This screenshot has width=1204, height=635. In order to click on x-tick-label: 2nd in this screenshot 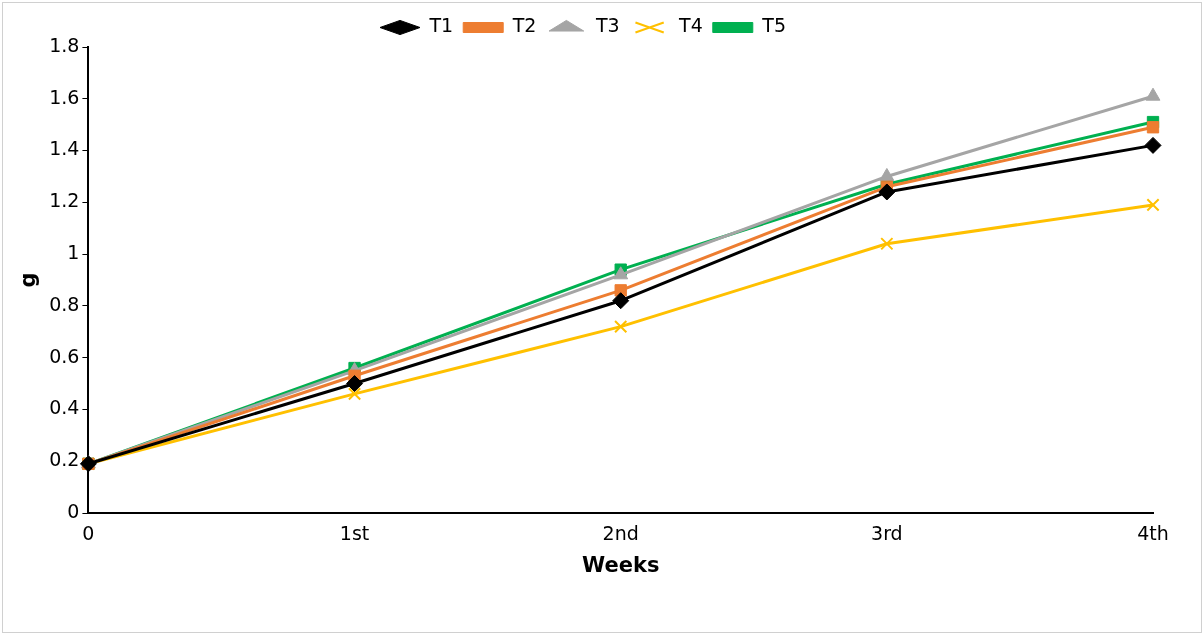, I will do `click(620, 533)`.